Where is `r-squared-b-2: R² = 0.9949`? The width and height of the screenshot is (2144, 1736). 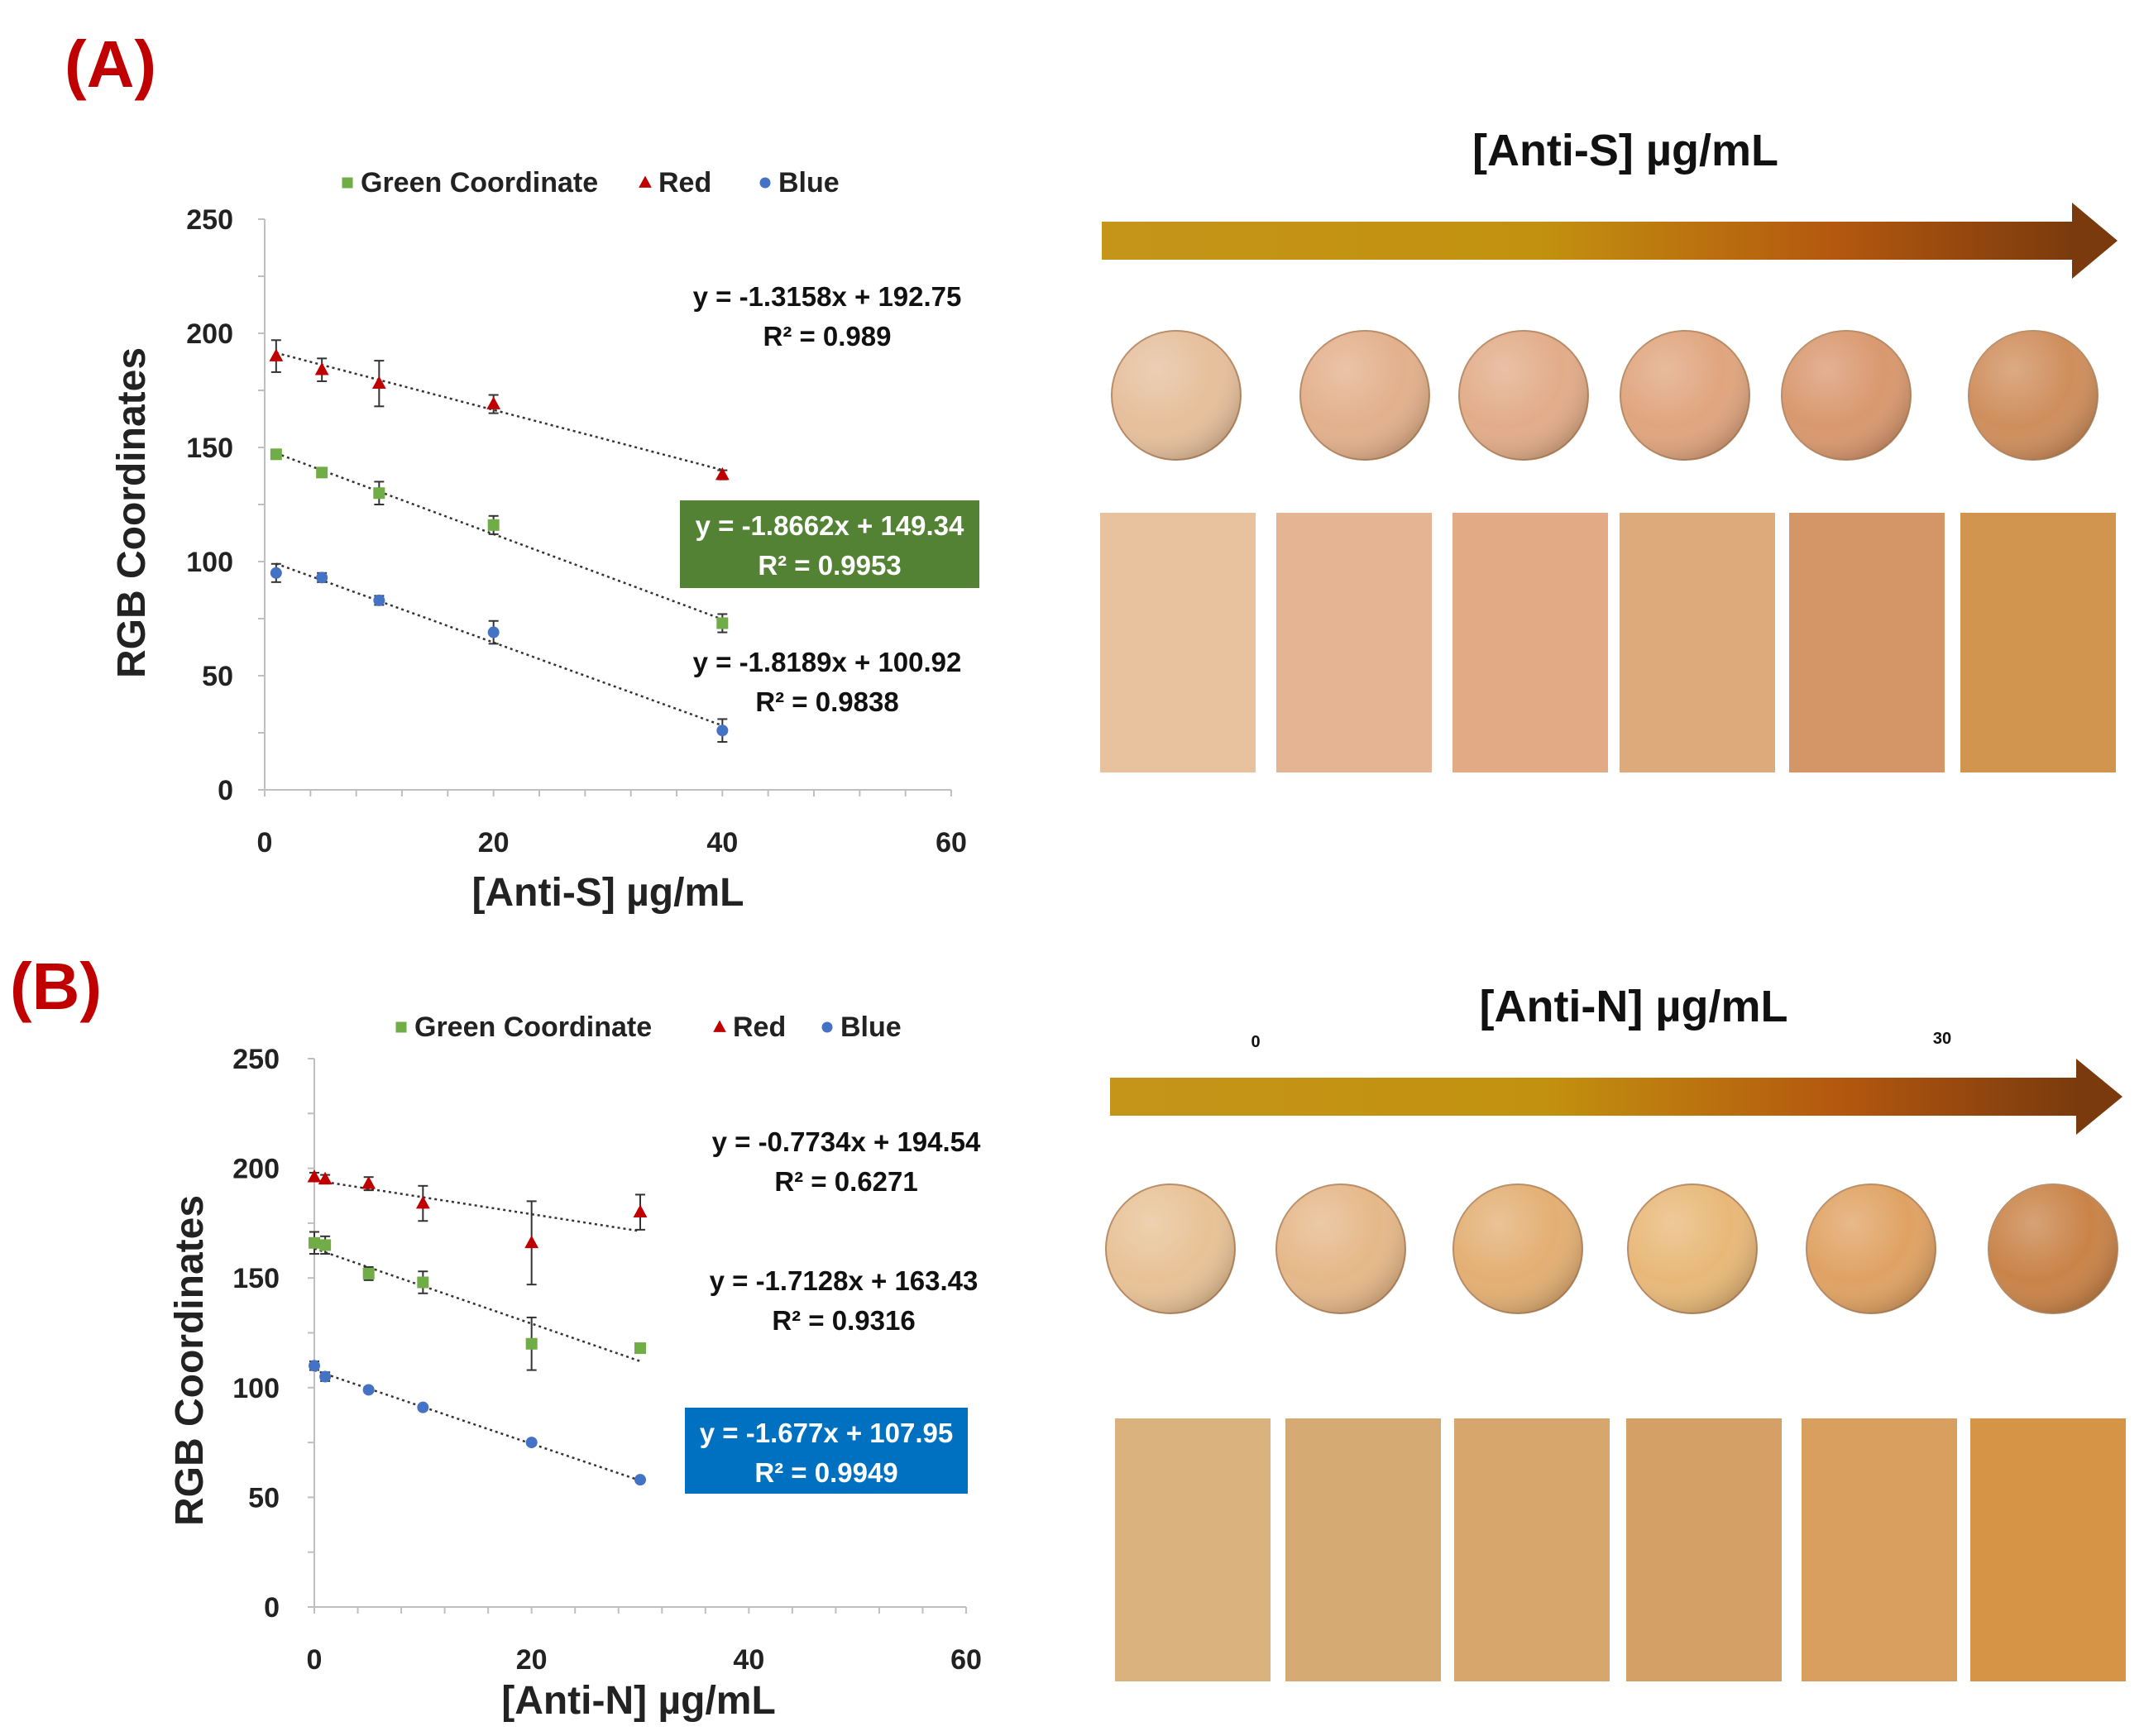
r-squared-b-2: R² = 0.9949 is located at coordinates (825, 1472).